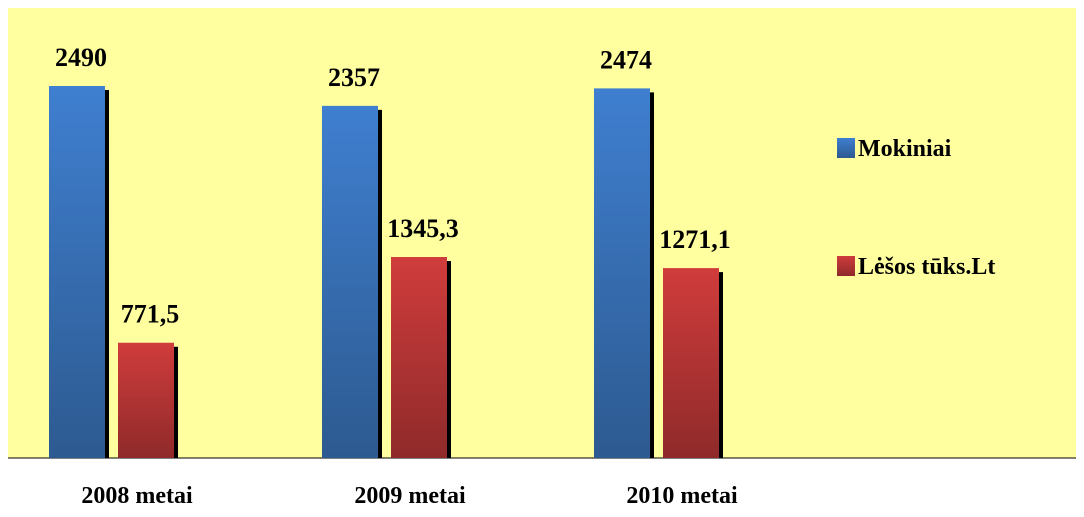 The width and height of the screenshot is (1084, 517). What do you see at coordinates (905, 149) in the screenshot?
I see `legend-label: Mokiniai` at bounding box center [905, 149].